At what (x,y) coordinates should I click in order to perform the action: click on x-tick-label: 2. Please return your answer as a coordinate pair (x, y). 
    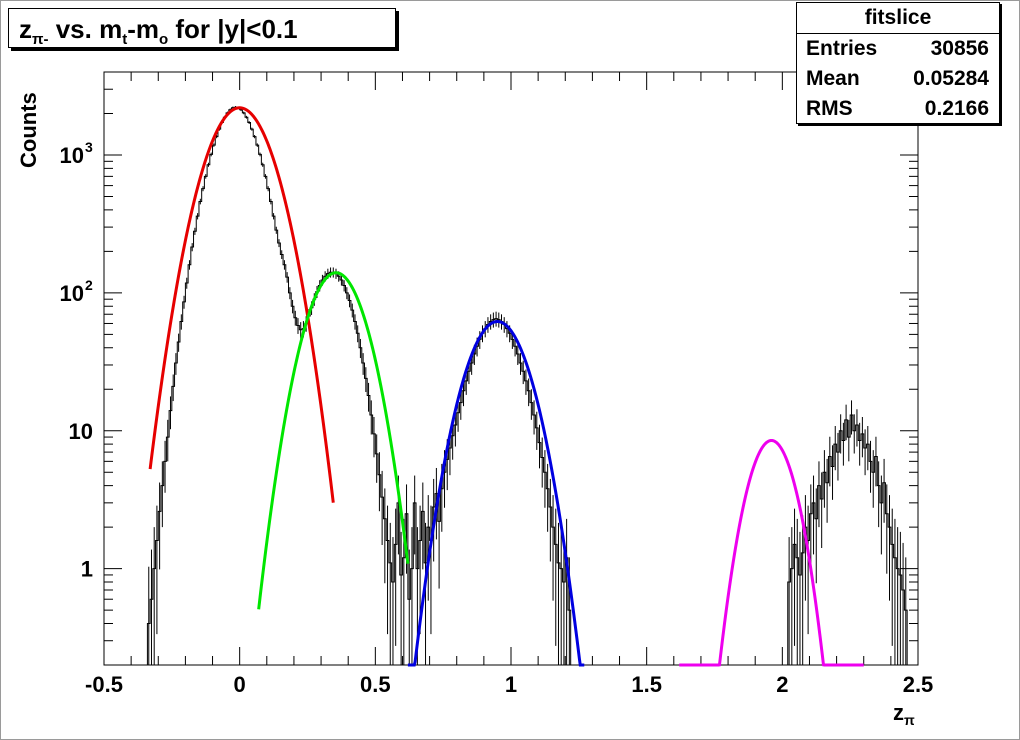
    Looking at the image, I should click on (782, 684).